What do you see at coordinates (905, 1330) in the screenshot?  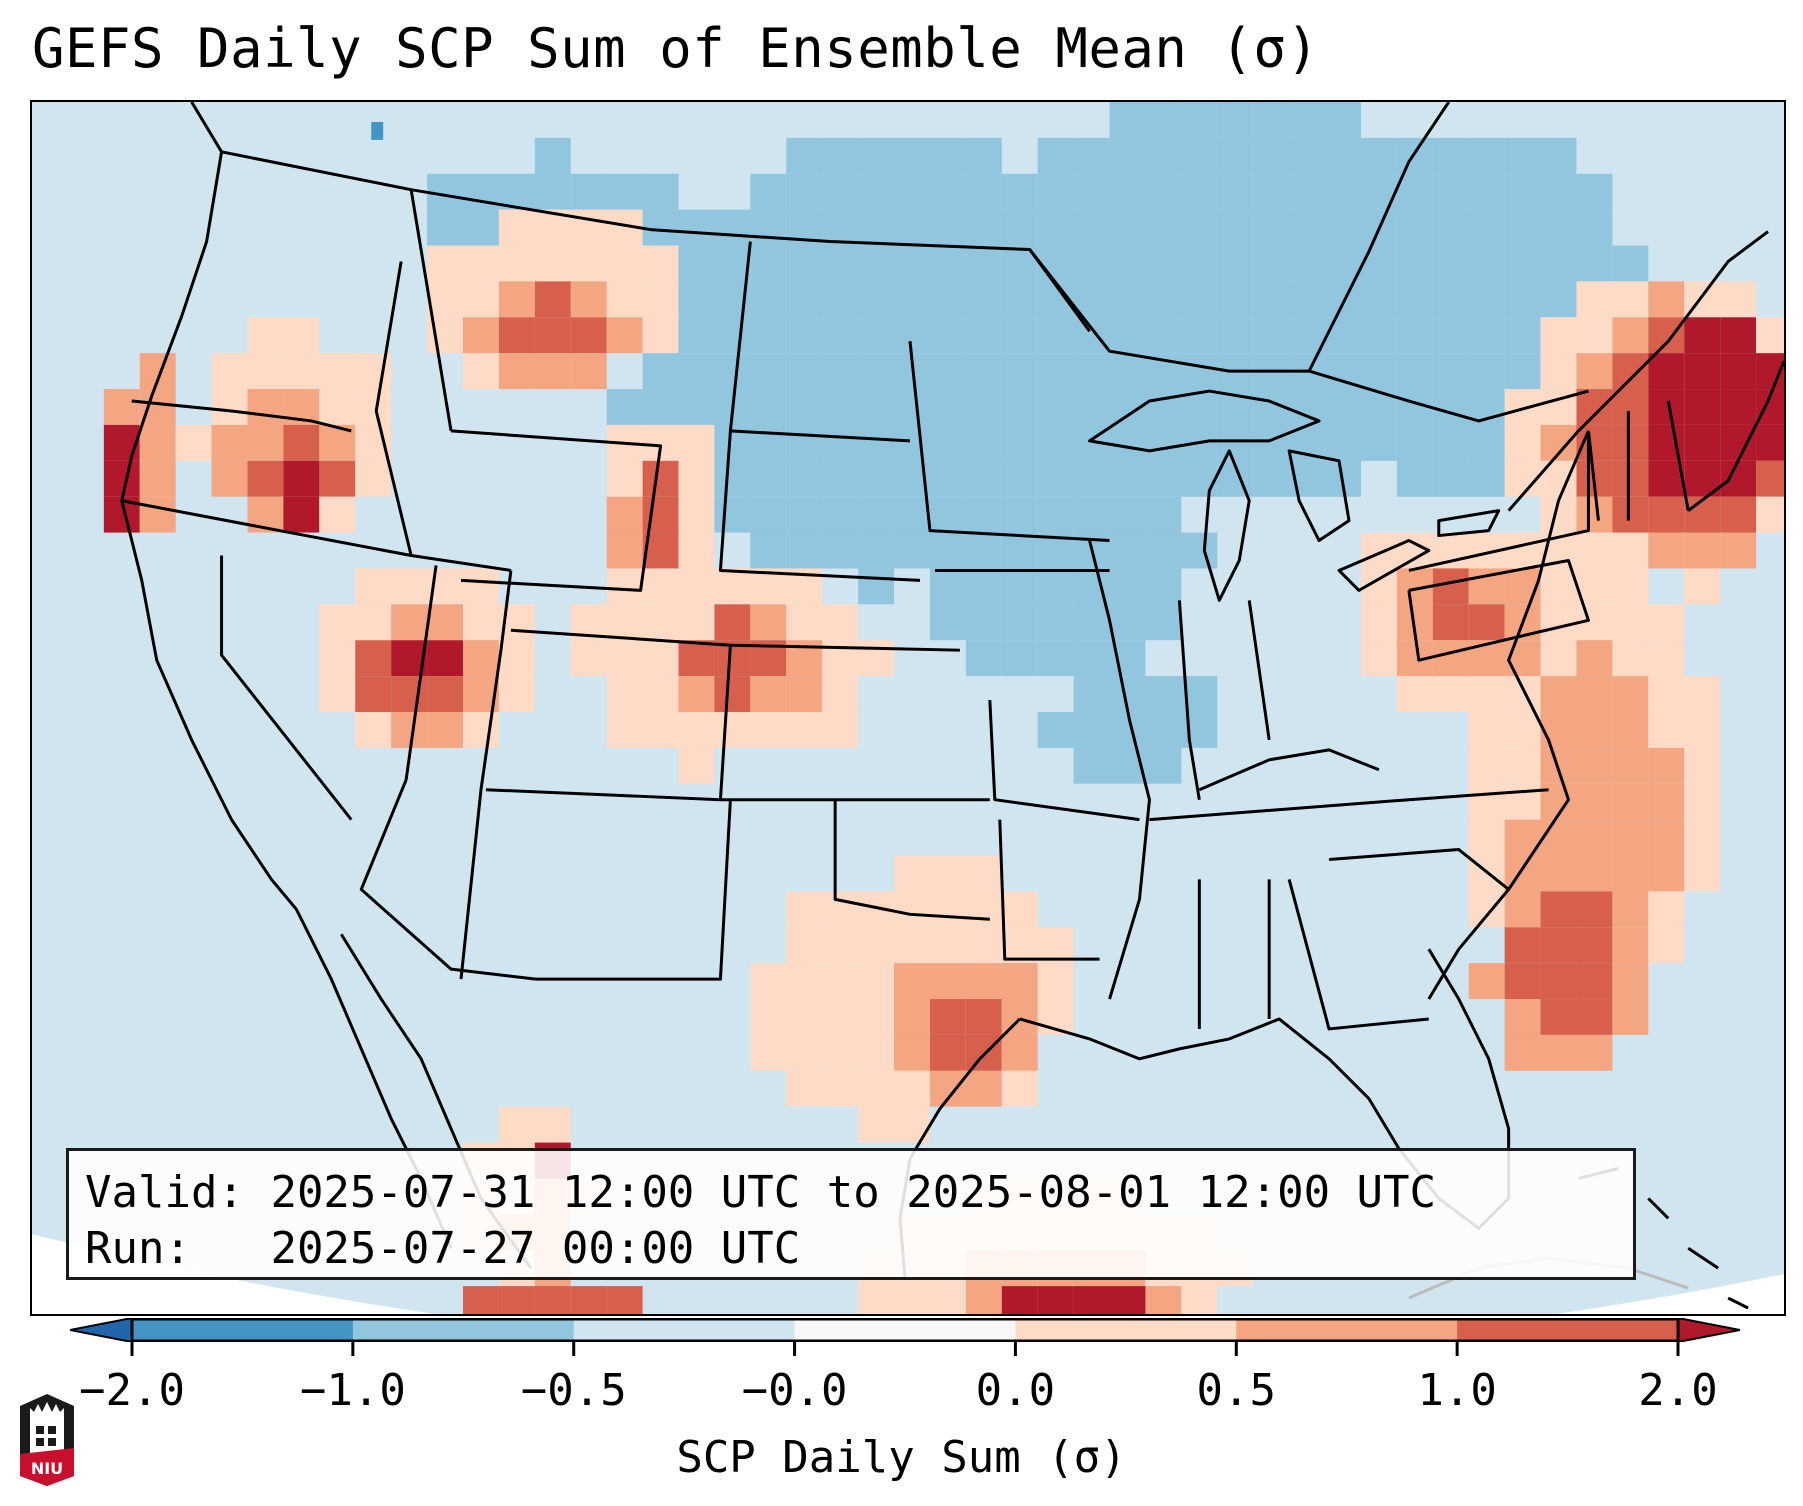 I see `colorbar` at bounding box center [905, 1330].